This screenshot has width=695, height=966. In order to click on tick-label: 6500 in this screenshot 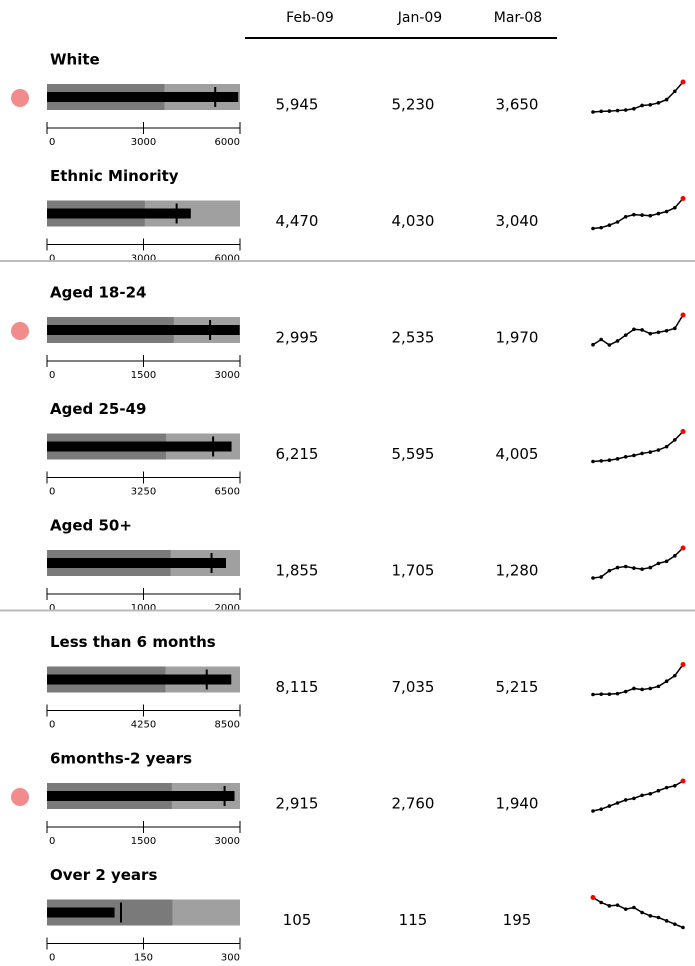, I will do `click(227, 492)`.